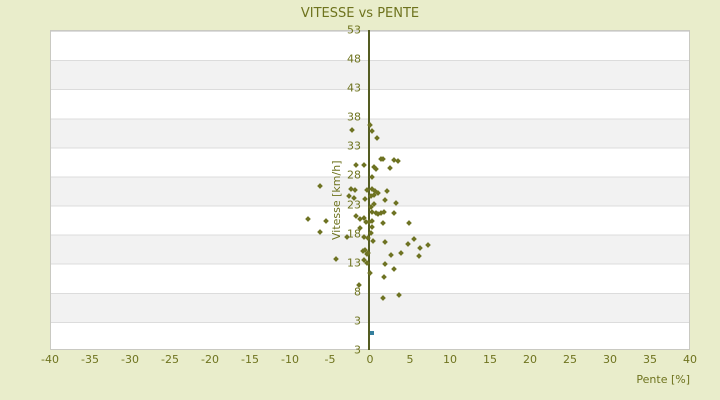 The image size is (720, 400). I want to click on x-tick-label: -35, so click(90, 359).